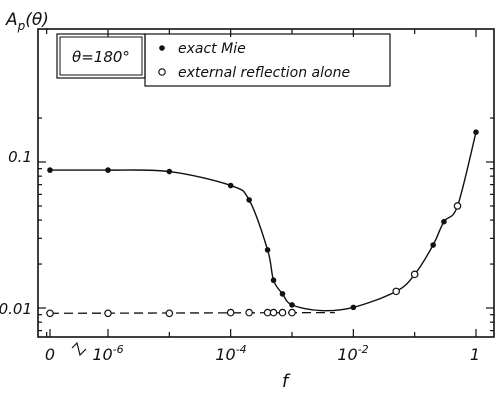 The image size is (496, 398). Describe the element at coordinates (286, 381) in the screenshot. I see `x-axis-title: f` at that location.